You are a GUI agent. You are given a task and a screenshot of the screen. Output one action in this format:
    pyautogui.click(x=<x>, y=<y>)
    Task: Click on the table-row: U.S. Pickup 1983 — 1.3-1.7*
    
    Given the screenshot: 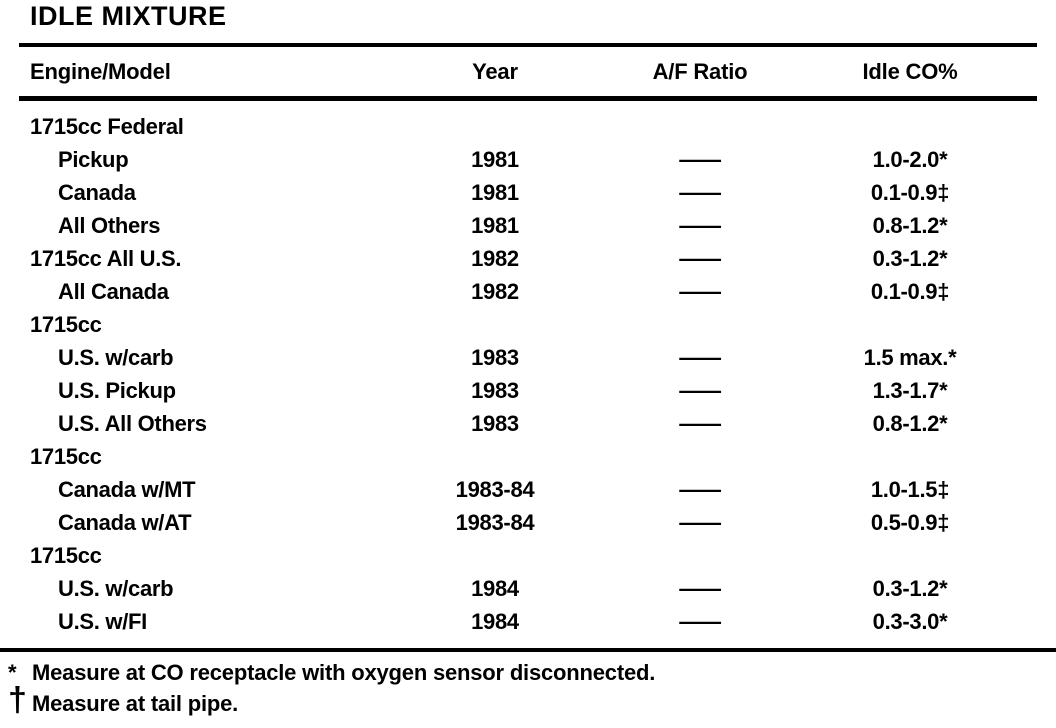 What is the action you would take?
    pyautogui.click(x=528, y=390)
    